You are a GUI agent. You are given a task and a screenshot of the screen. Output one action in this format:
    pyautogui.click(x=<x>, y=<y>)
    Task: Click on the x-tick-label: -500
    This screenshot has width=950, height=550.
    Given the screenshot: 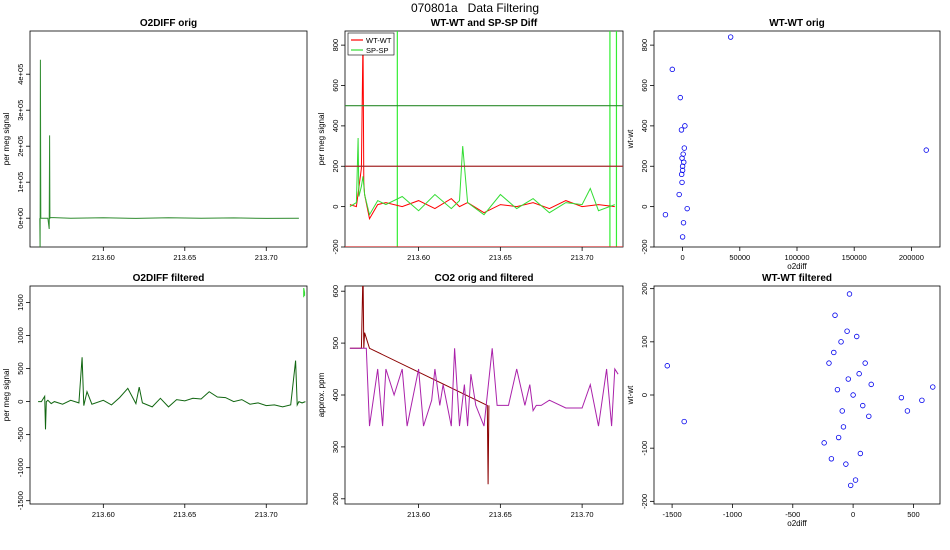 What is the action you would take?
    pyautogui.click(x=792, y=514)
    